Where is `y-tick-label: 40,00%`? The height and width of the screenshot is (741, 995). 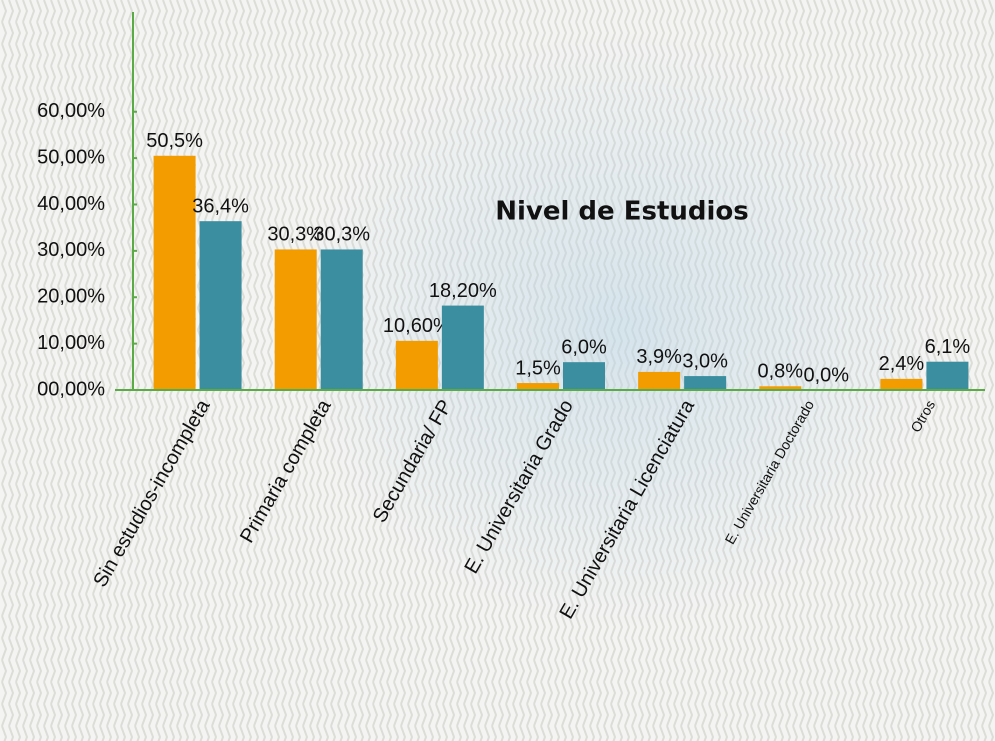 y-tick-label: 40,00% is located at coordinates (71, 204).